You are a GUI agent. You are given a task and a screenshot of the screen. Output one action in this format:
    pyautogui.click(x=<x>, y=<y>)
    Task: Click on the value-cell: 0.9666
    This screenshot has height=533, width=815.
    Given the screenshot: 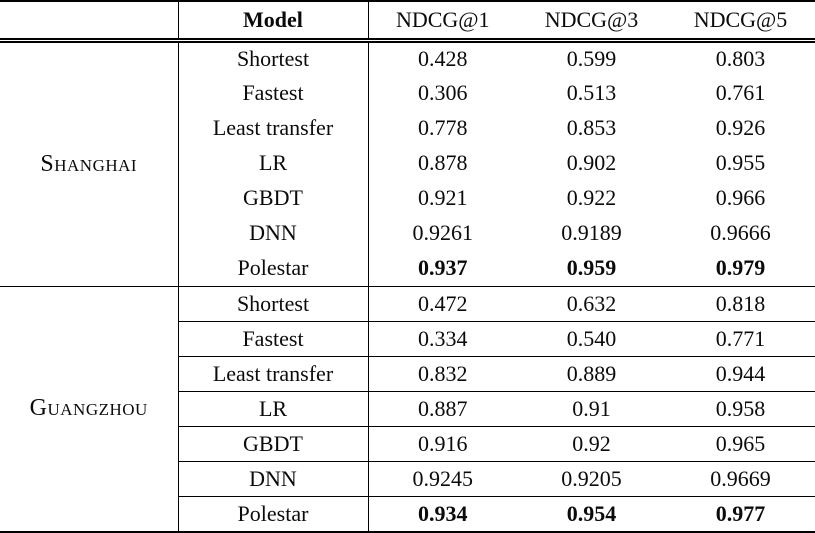 What is the action you would take?
    pyautogui.click(x=740, y=233)
    